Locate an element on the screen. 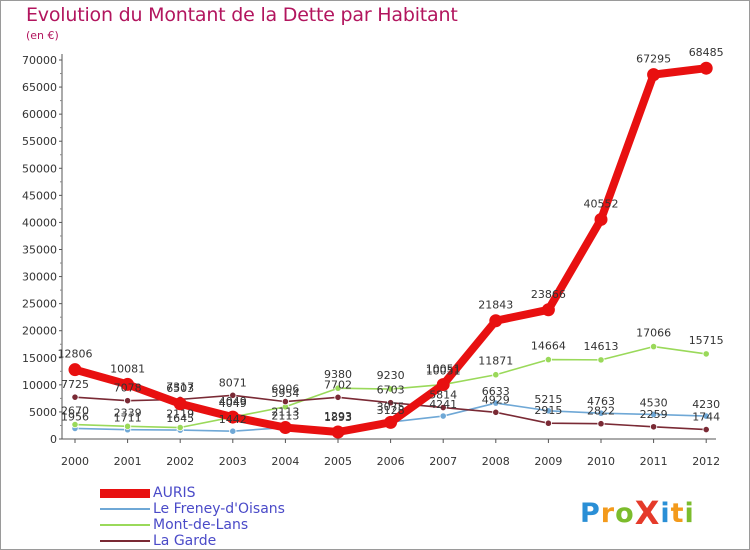 This screenshot has width=750, height=550. y-tick-label: 20000 is located at coordinates (39, 331).